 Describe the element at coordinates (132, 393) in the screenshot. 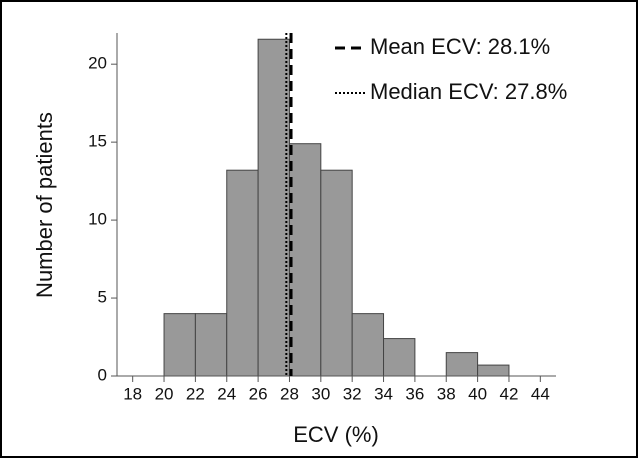

I see `x-tick-label: 18` at that location.